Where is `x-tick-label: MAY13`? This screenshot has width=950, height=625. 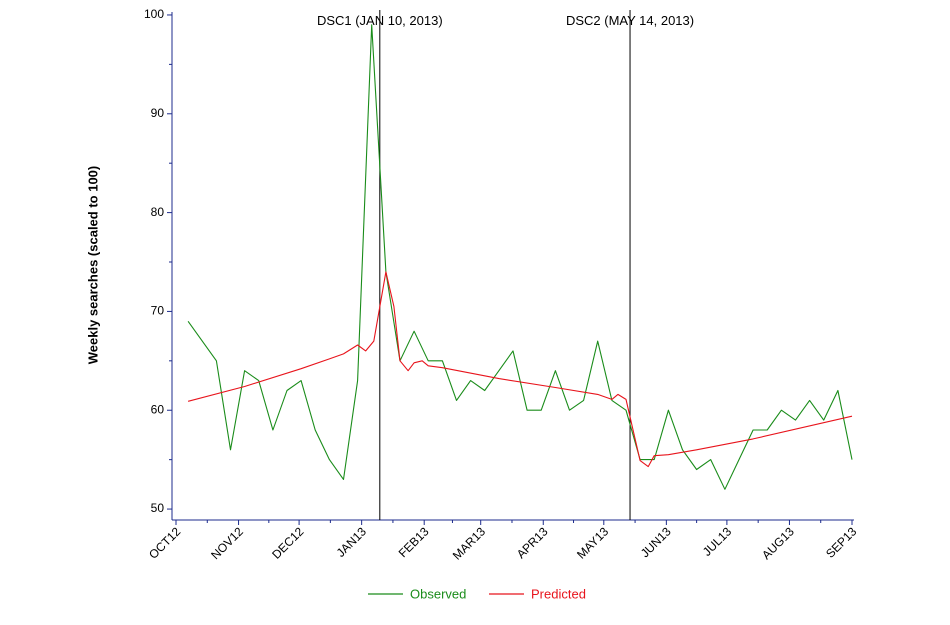 x-tick-label: MAY13 is located at coordinates (592, 542).